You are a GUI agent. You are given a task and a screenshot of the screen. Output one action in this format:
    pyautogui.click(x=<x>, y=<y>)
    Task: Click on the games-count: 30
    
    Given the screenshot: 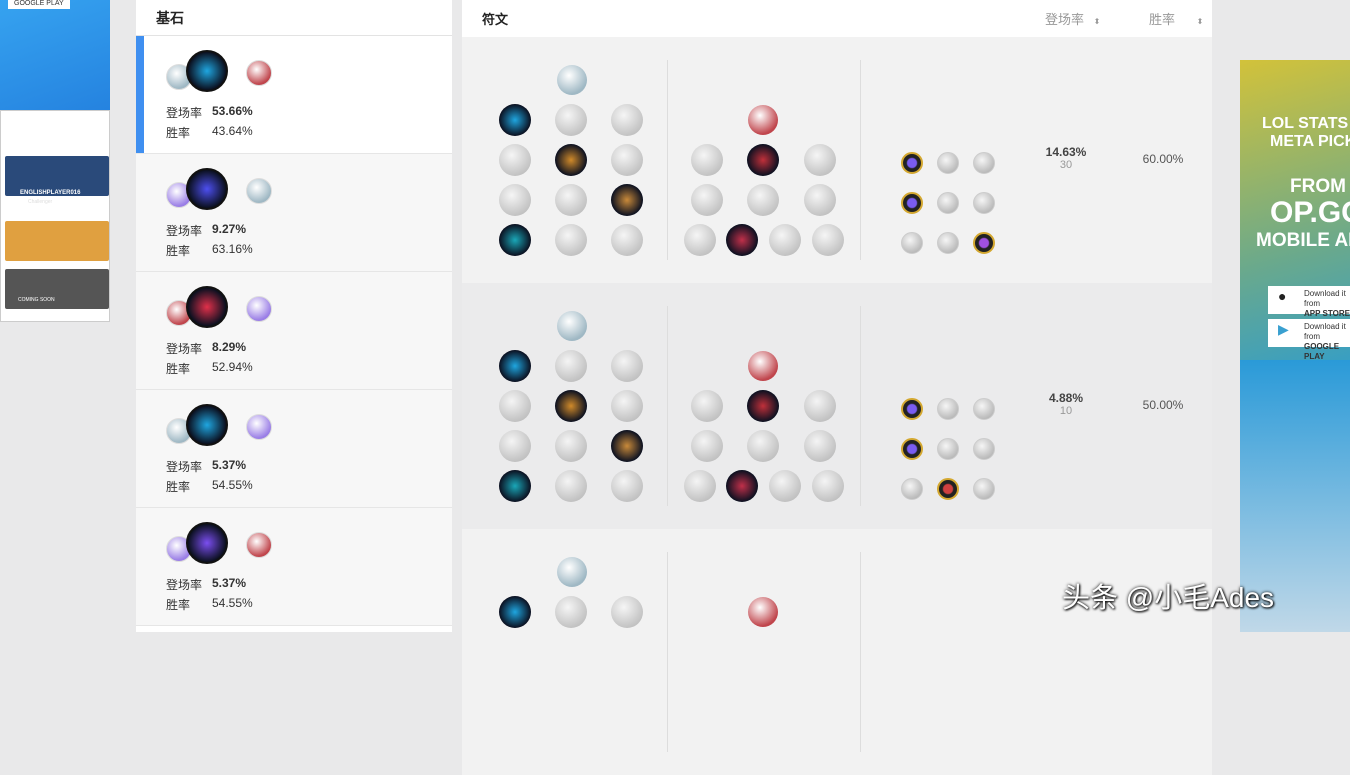 What is the action you would take?
    pyautogui.click(x=1066, y=165)
    